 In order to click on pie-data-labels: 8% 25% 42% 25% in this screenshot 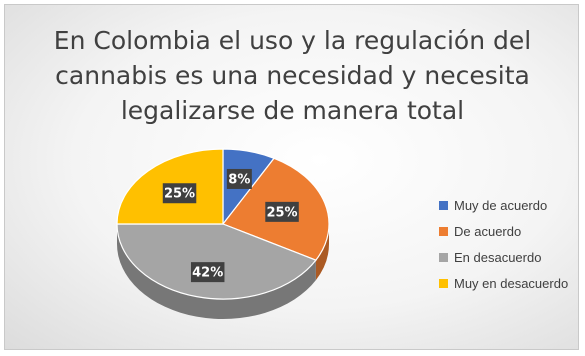, I will do `click(230, 225)`.